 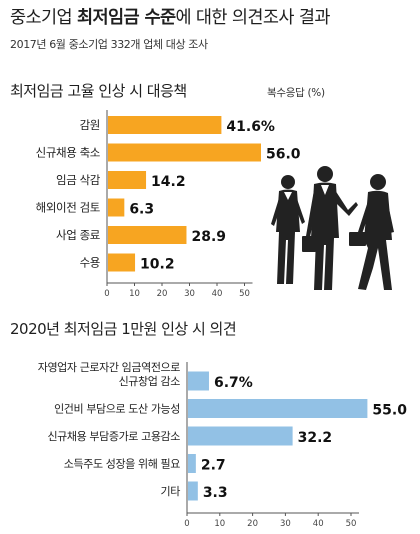 I want to click on chart1-tick-label: 10, so click(x=134, y=294).